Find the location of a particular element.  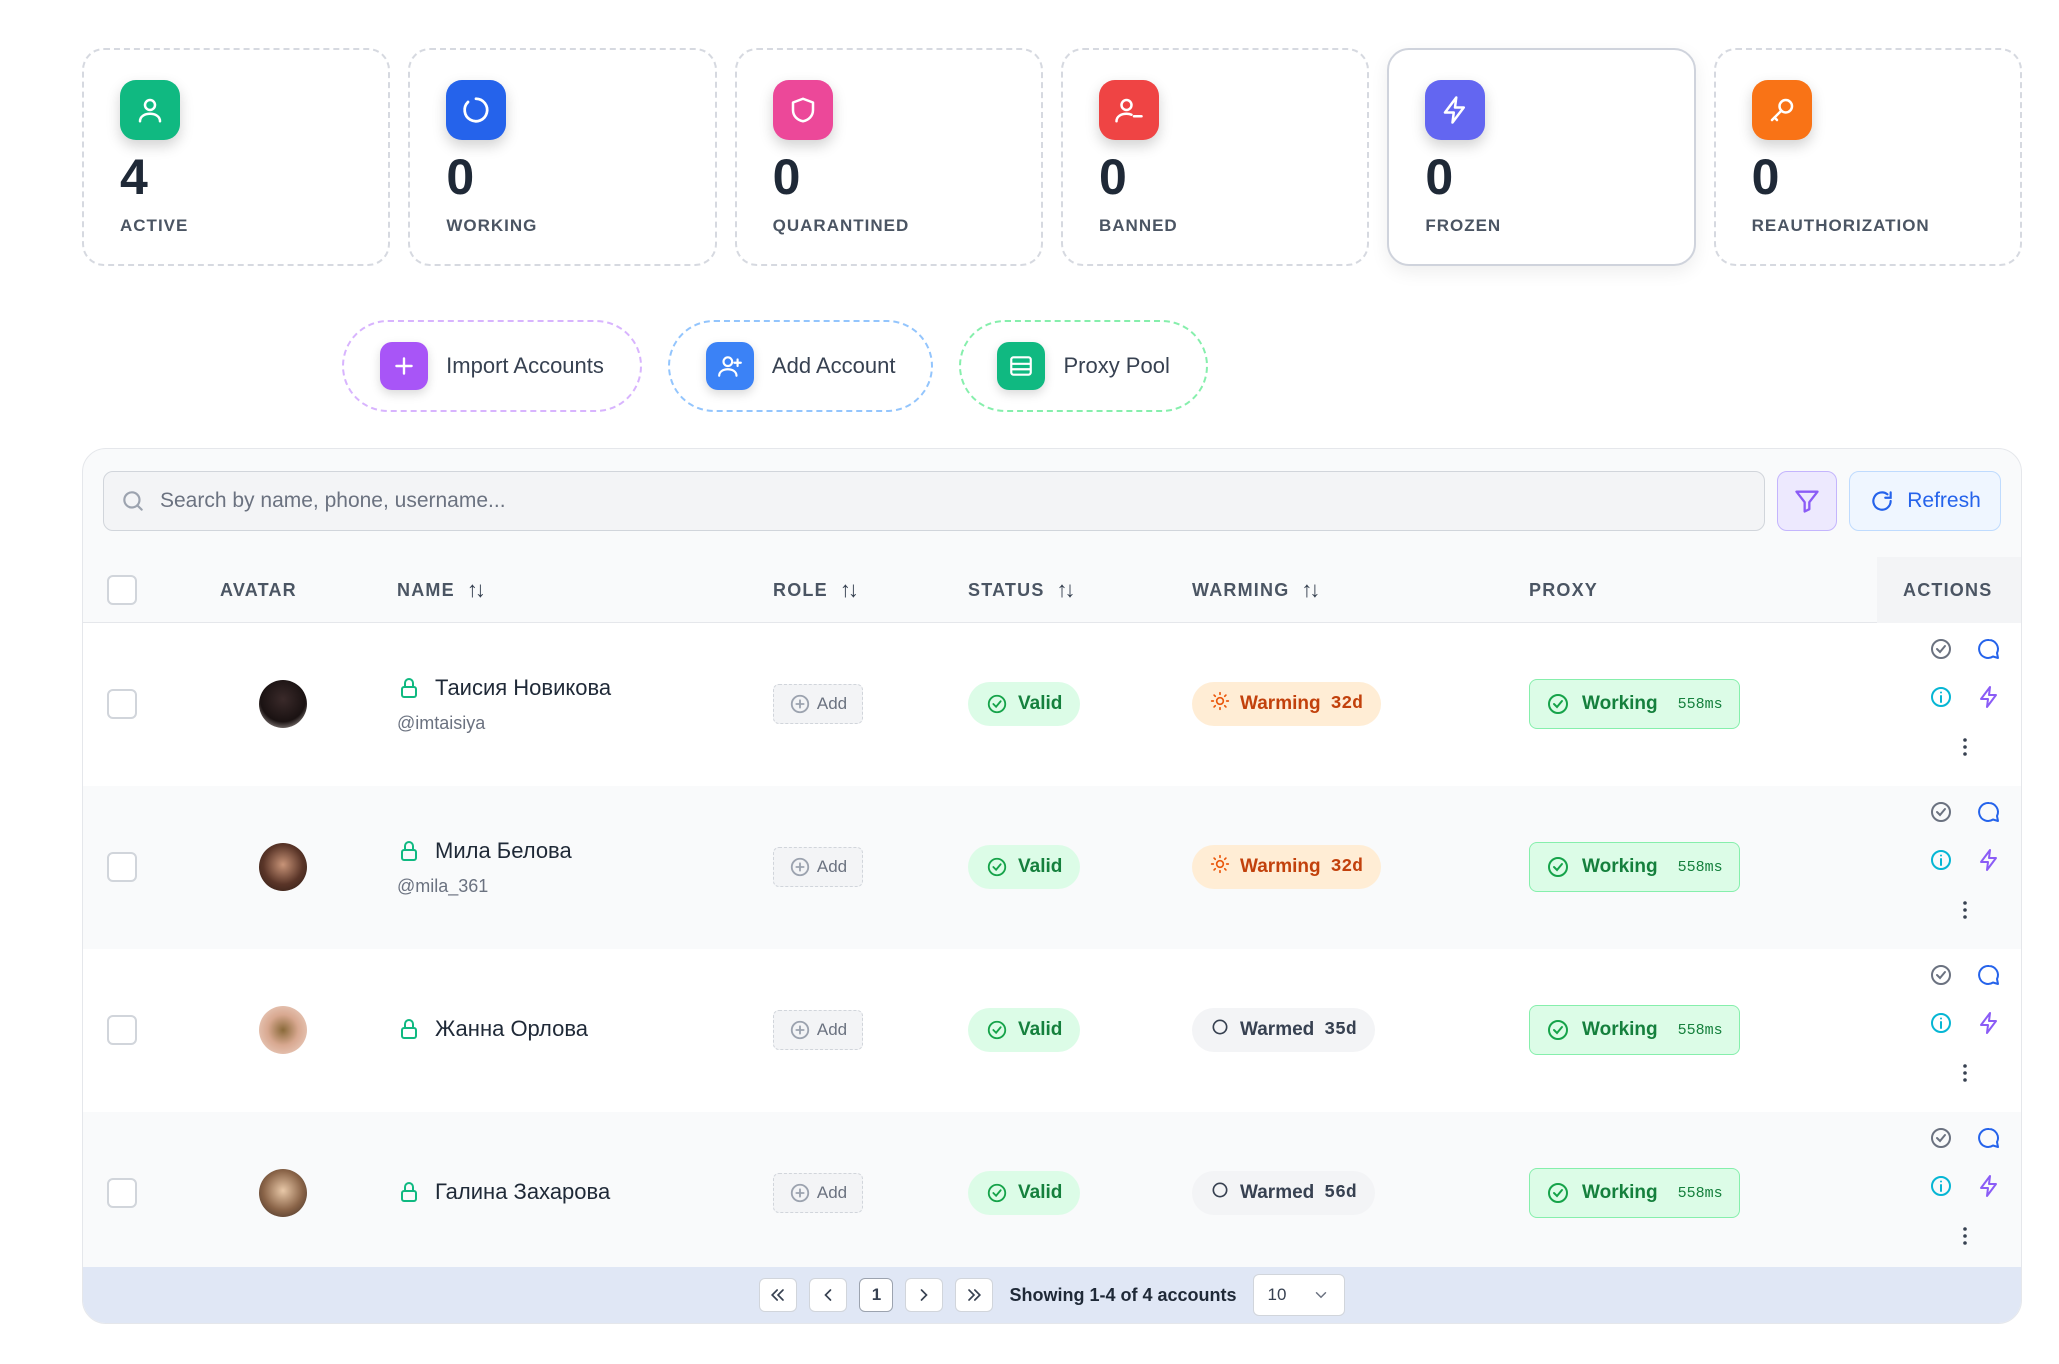

column-role: ROLE ↑↓ is located at coordinates (816, 590).